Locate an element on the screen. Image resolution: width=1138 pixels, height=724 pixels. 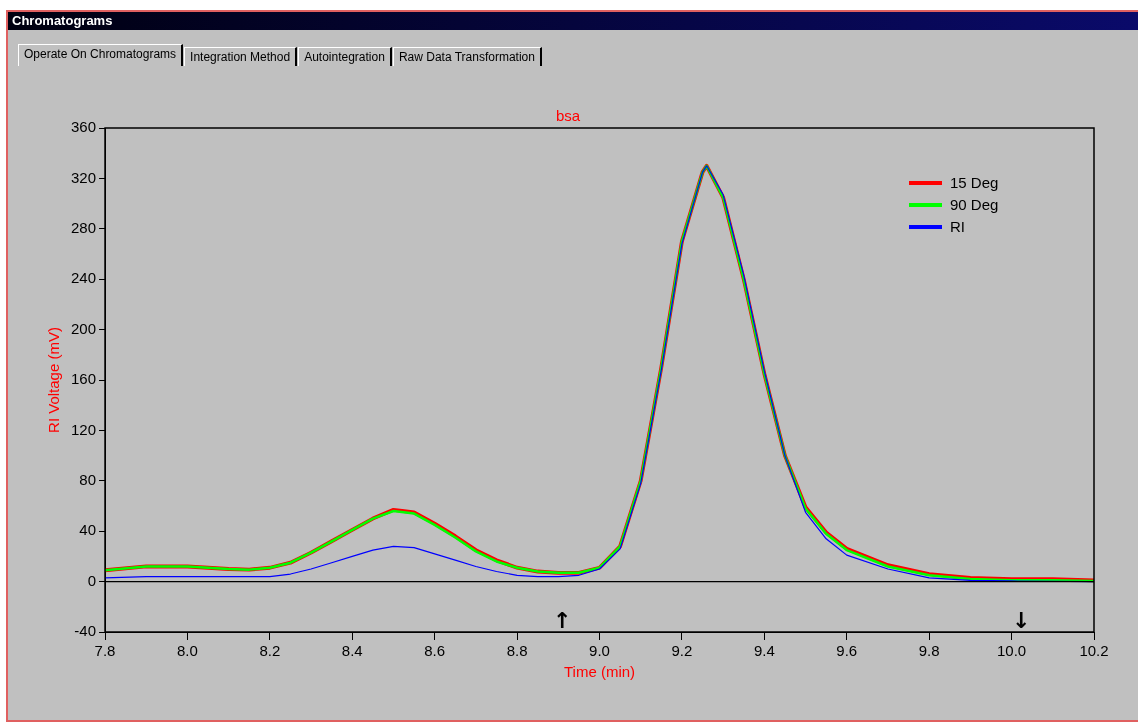
x-tick-label: 8.4 is located at coordinates (352, 651).